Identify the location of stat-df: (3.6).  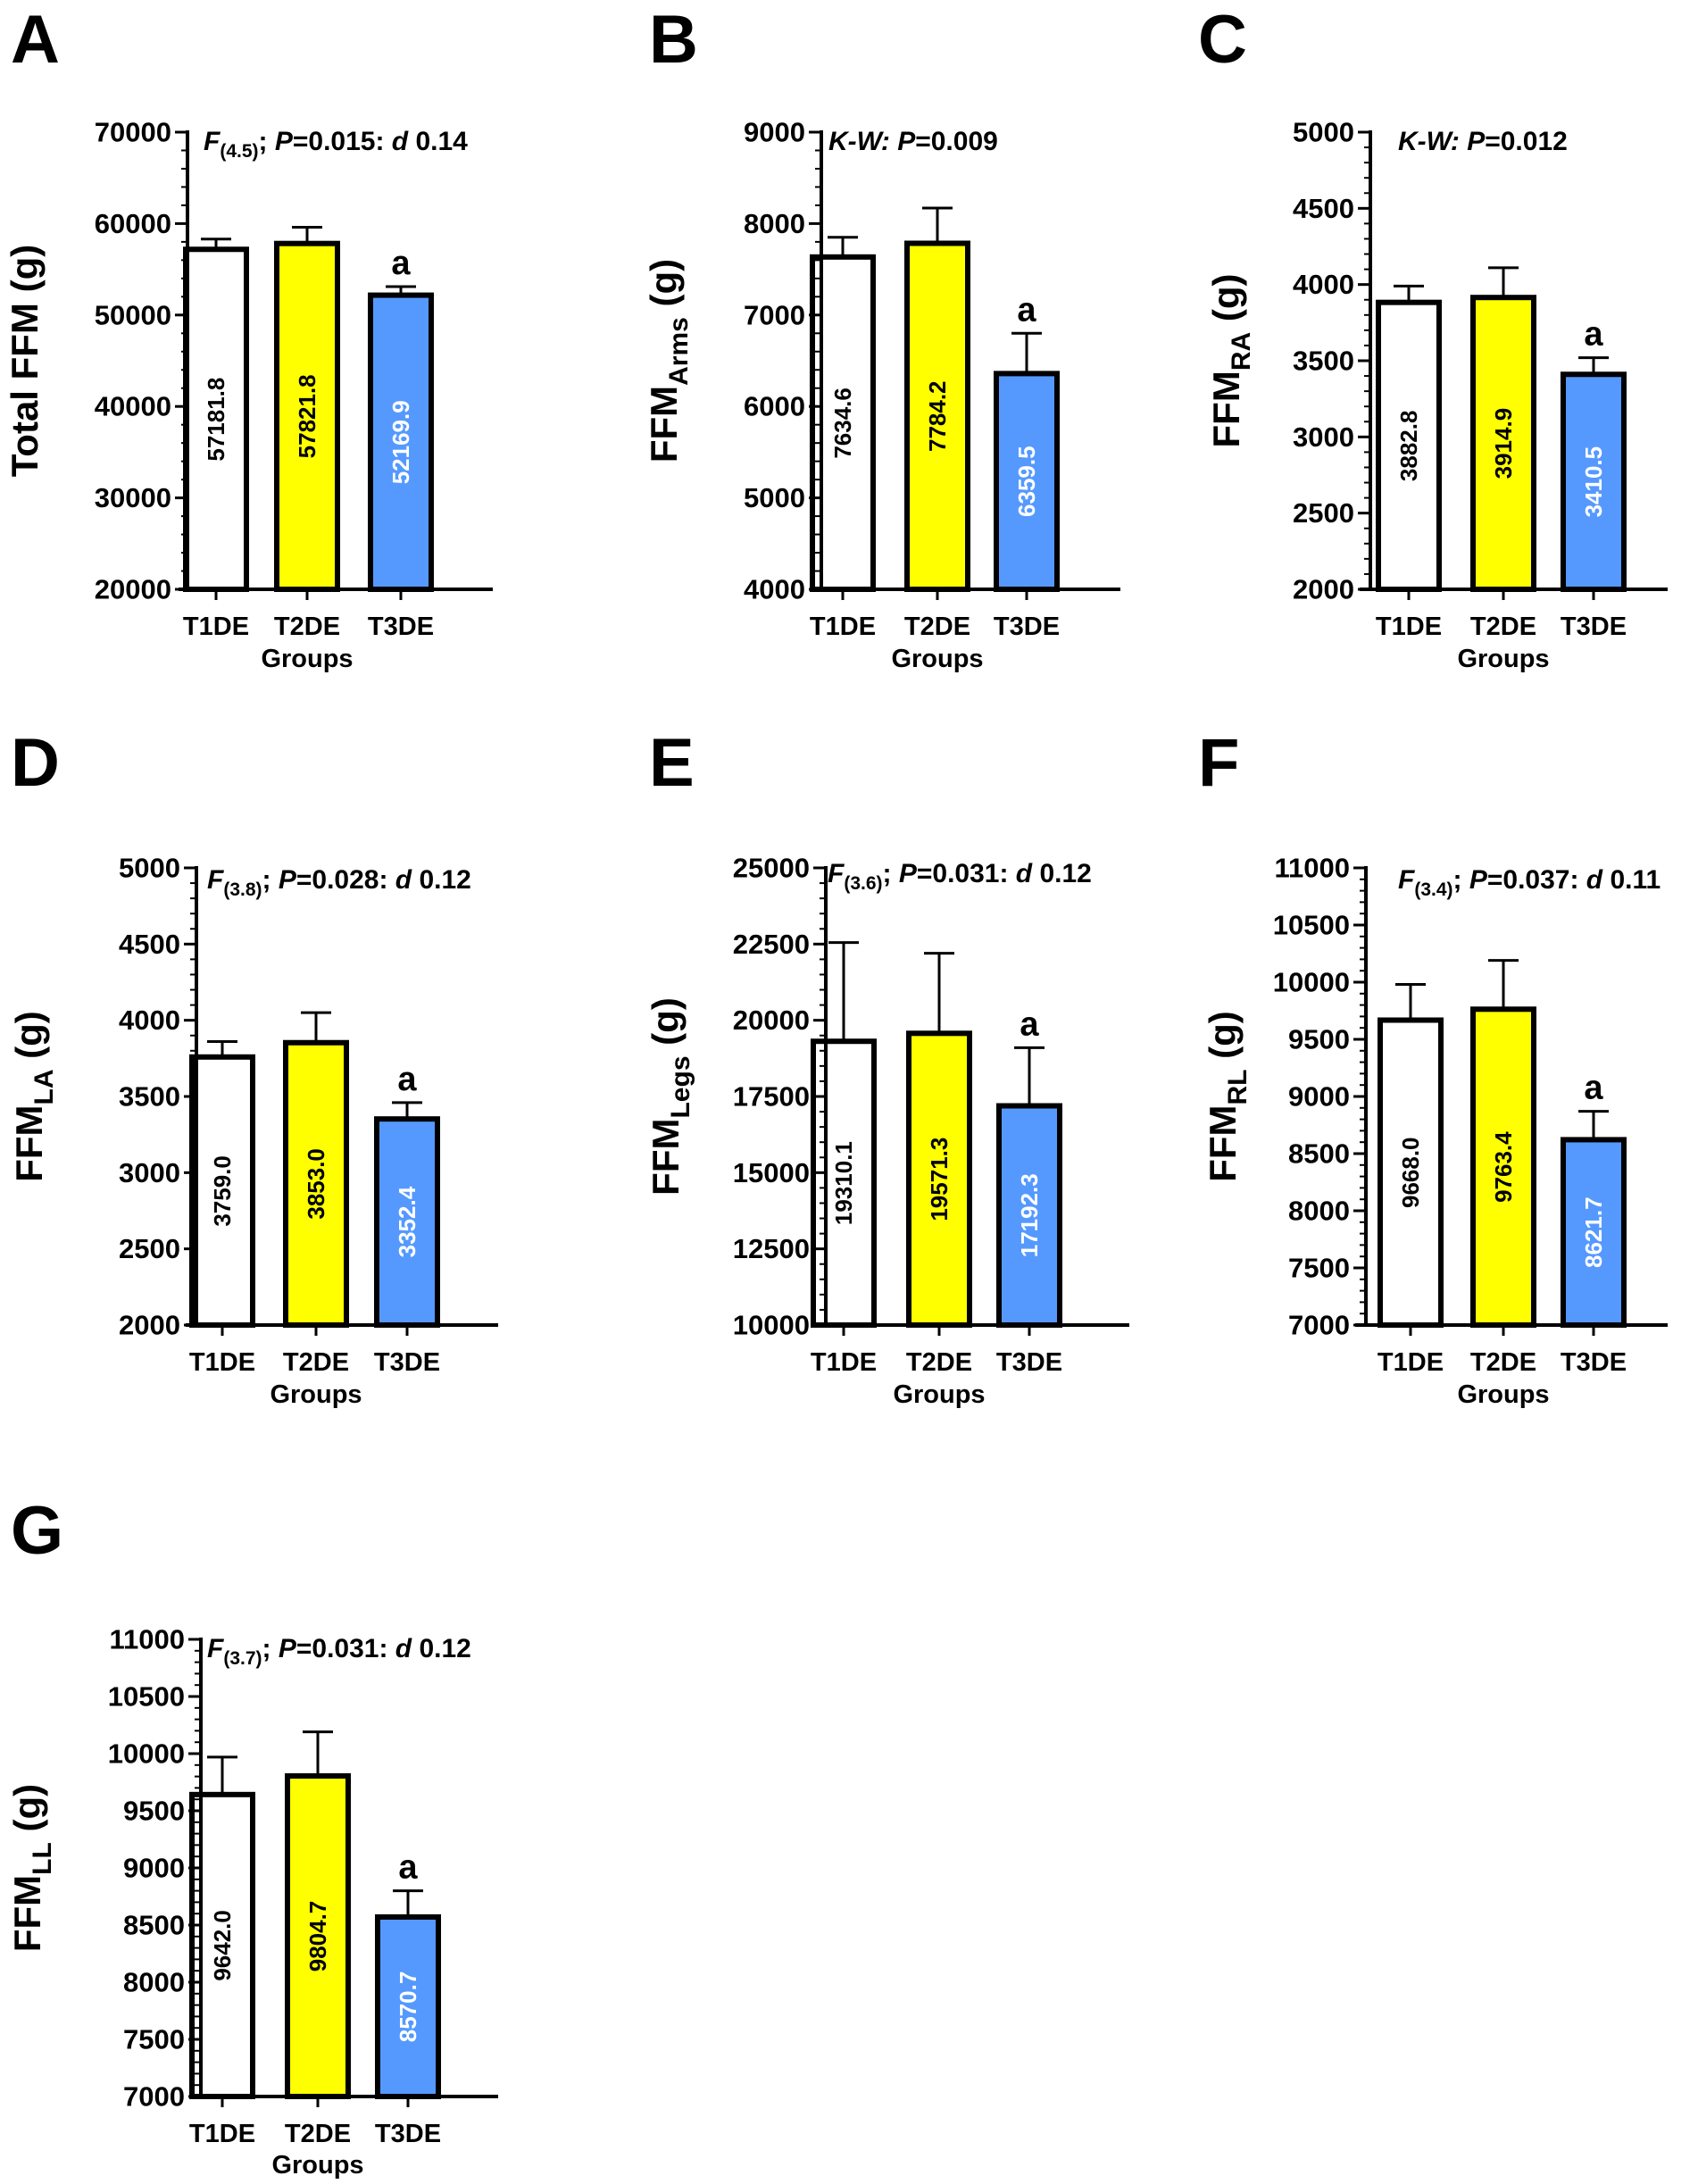
(863, 884).